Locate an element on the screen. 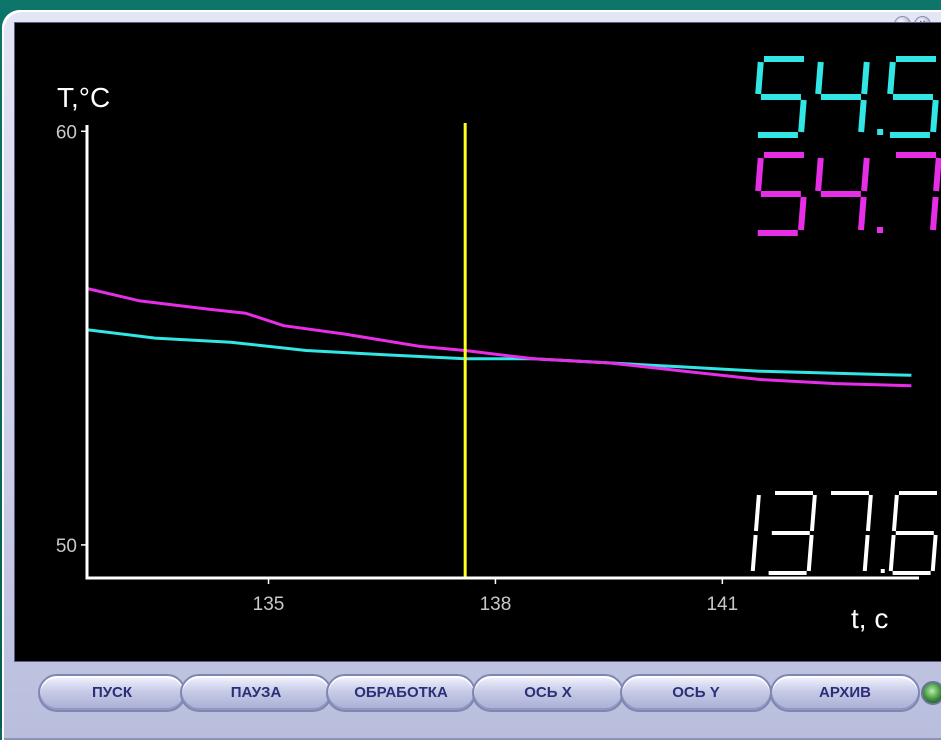  x-axis-label: t, c is located at coordinates (869, 618).